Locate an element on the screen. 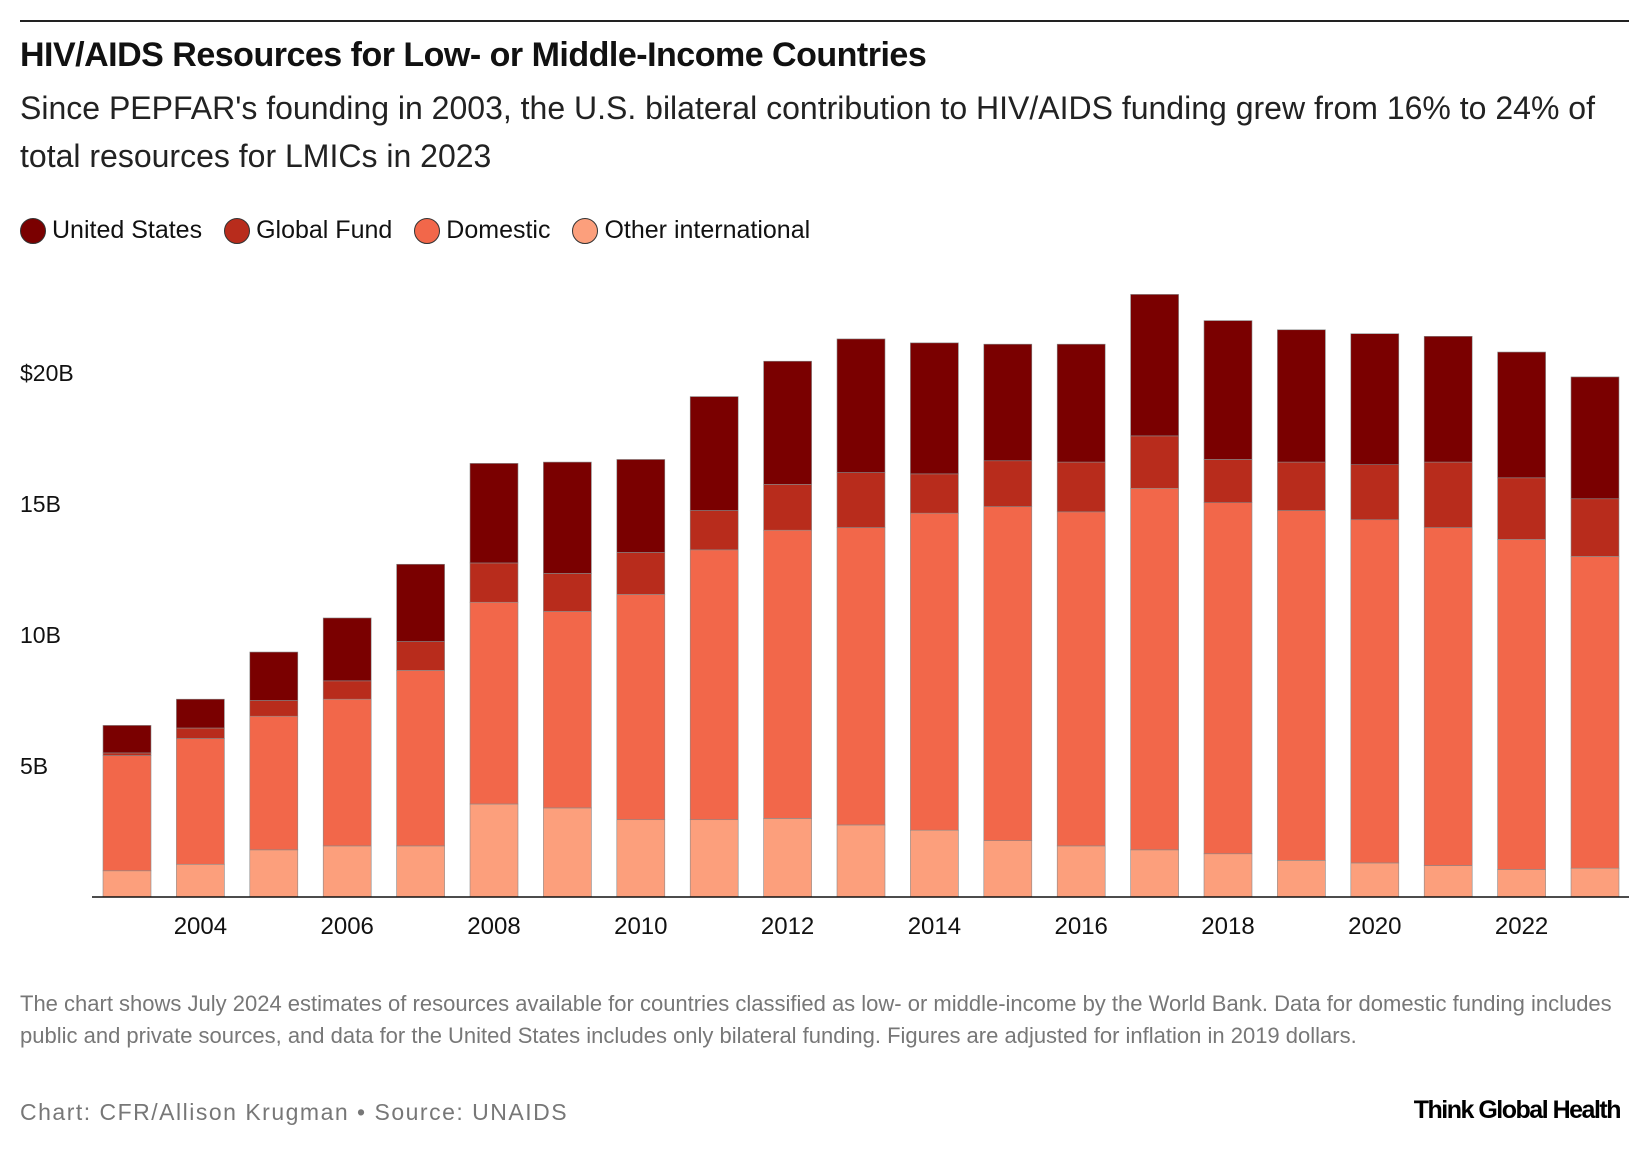 This screenshot has width=1640, height=1156. bar-segment-global-fund-2013 is located at coordinates (861, 500).